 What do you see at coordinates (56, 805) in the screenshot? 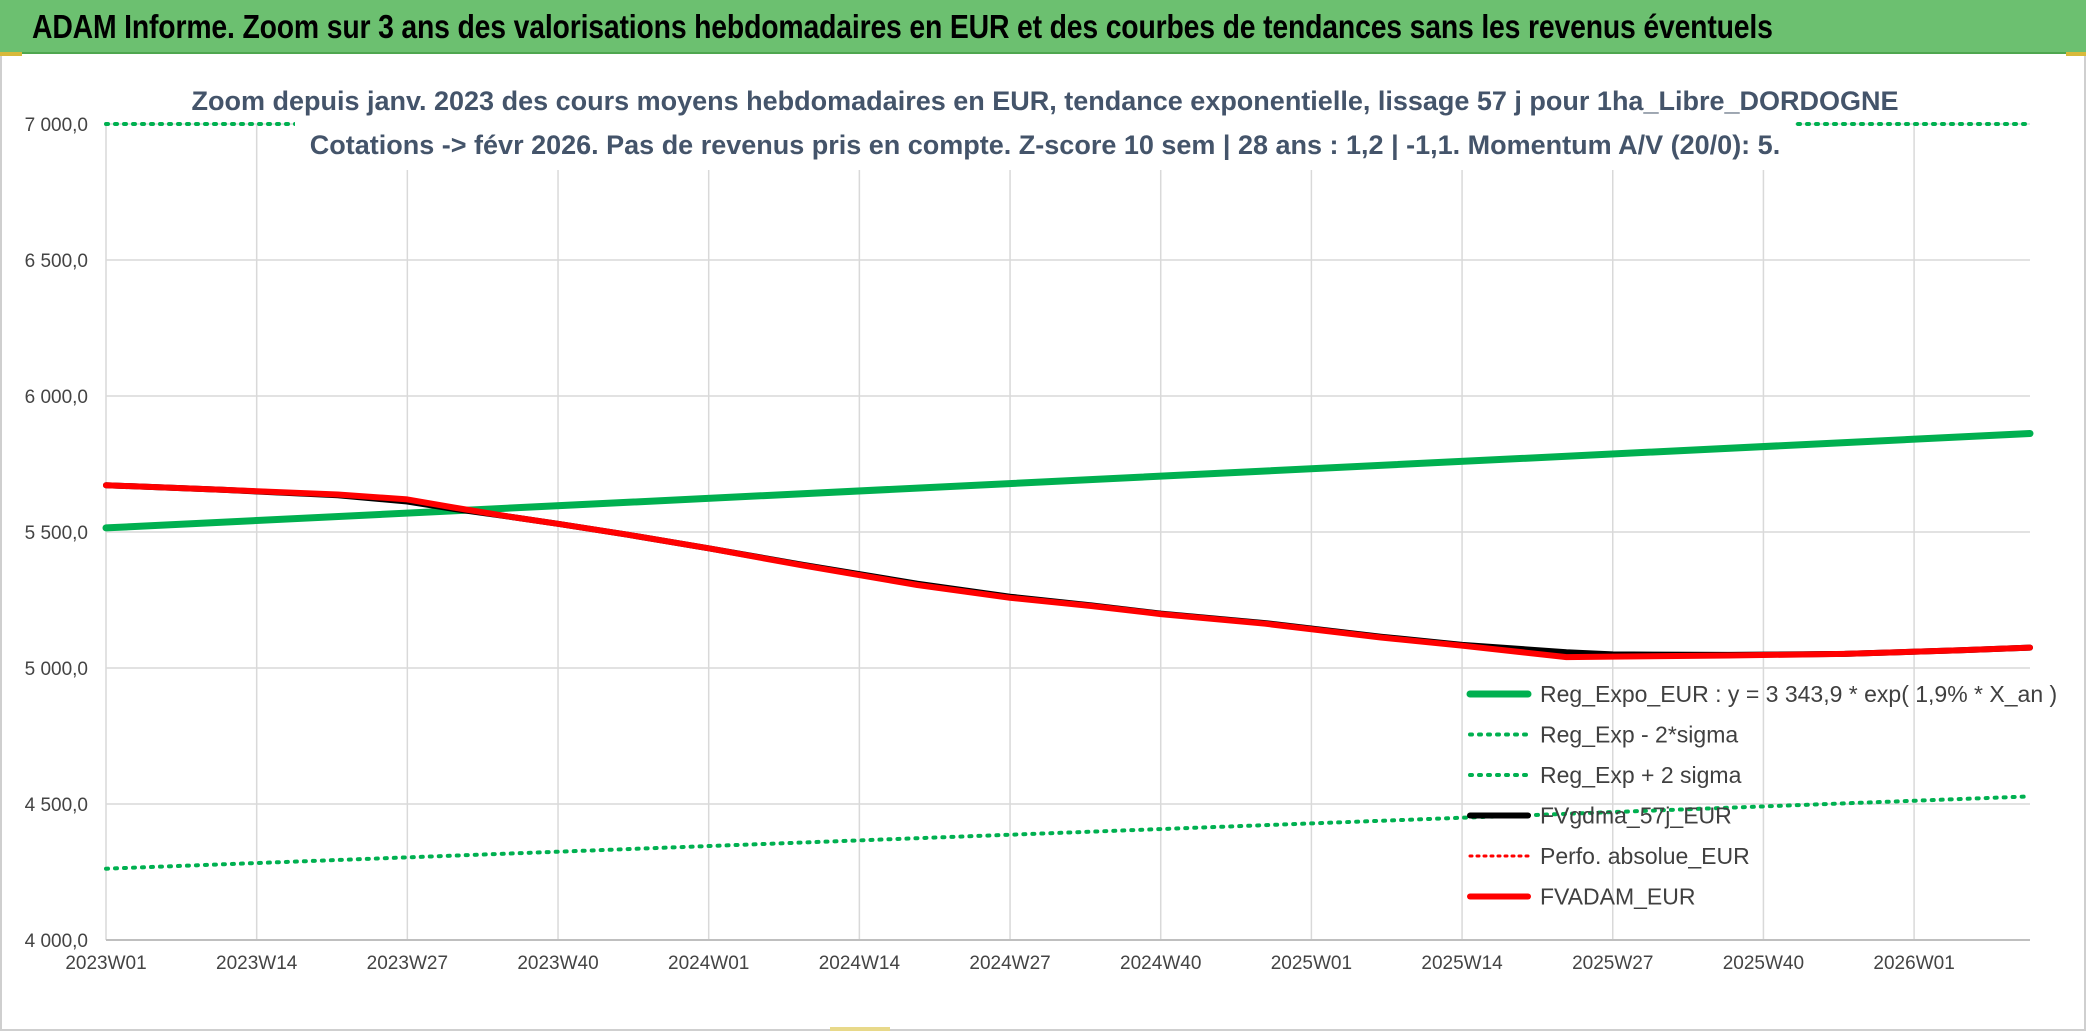
I see `y-tick-label: 4 500,0` at bounding box center [56, 805].